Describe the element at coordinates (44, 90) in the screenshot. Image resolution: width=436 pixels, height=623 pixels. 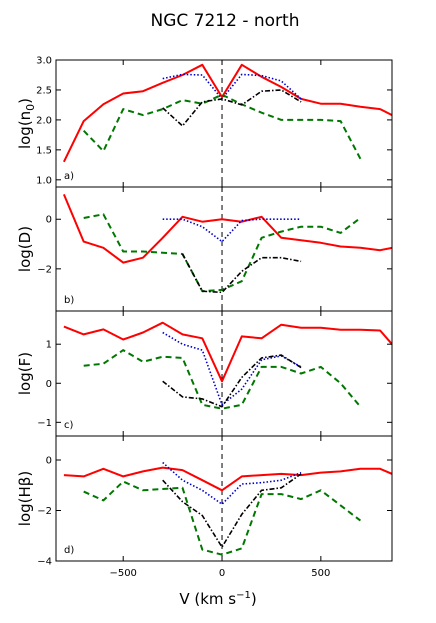
I see `y-tick-label: 2.5` at that location.